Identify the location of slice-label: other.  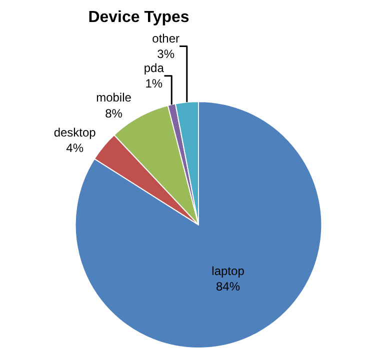
(166, 38).